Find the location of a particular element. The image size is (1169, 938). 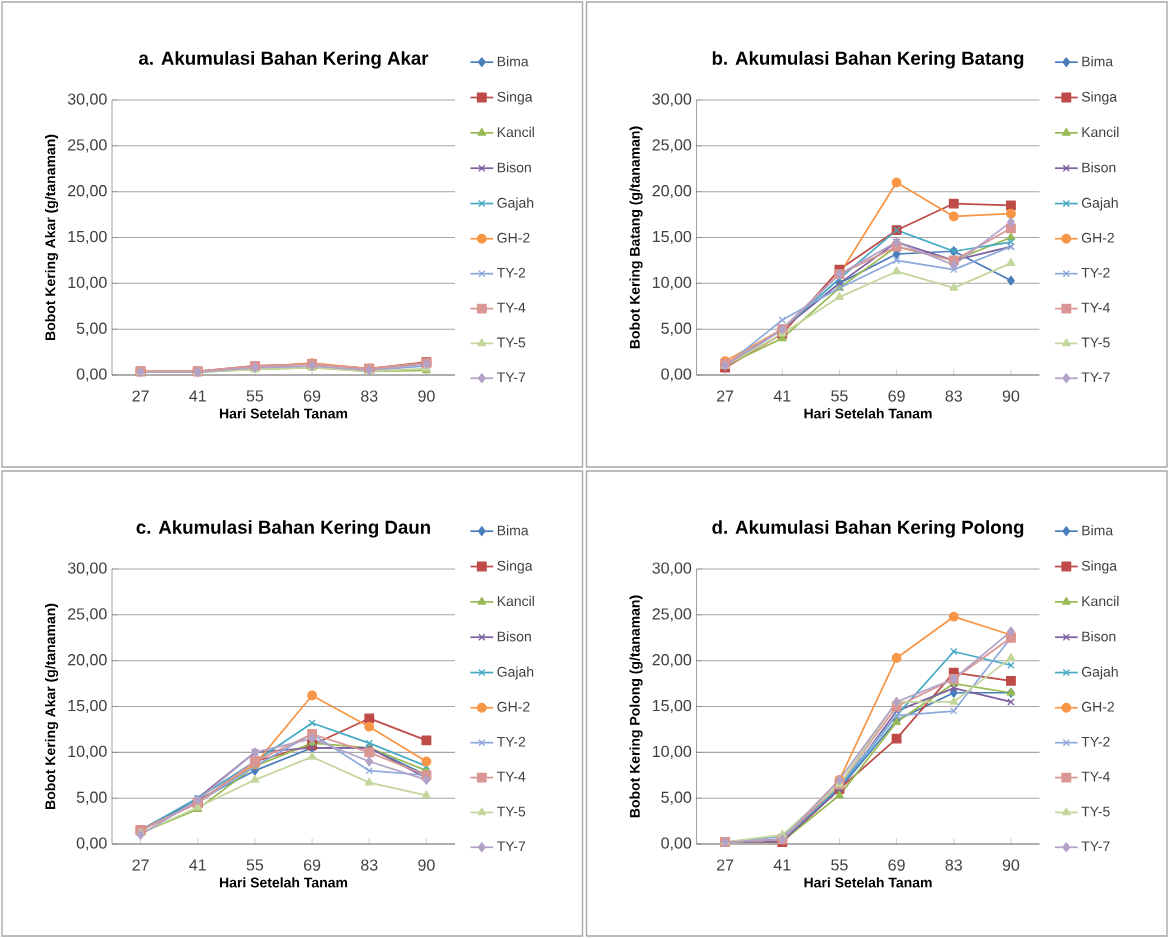

y-axis-title: Bobot Kering Batang (g/tanaman) is located at coordinates (636, 237).